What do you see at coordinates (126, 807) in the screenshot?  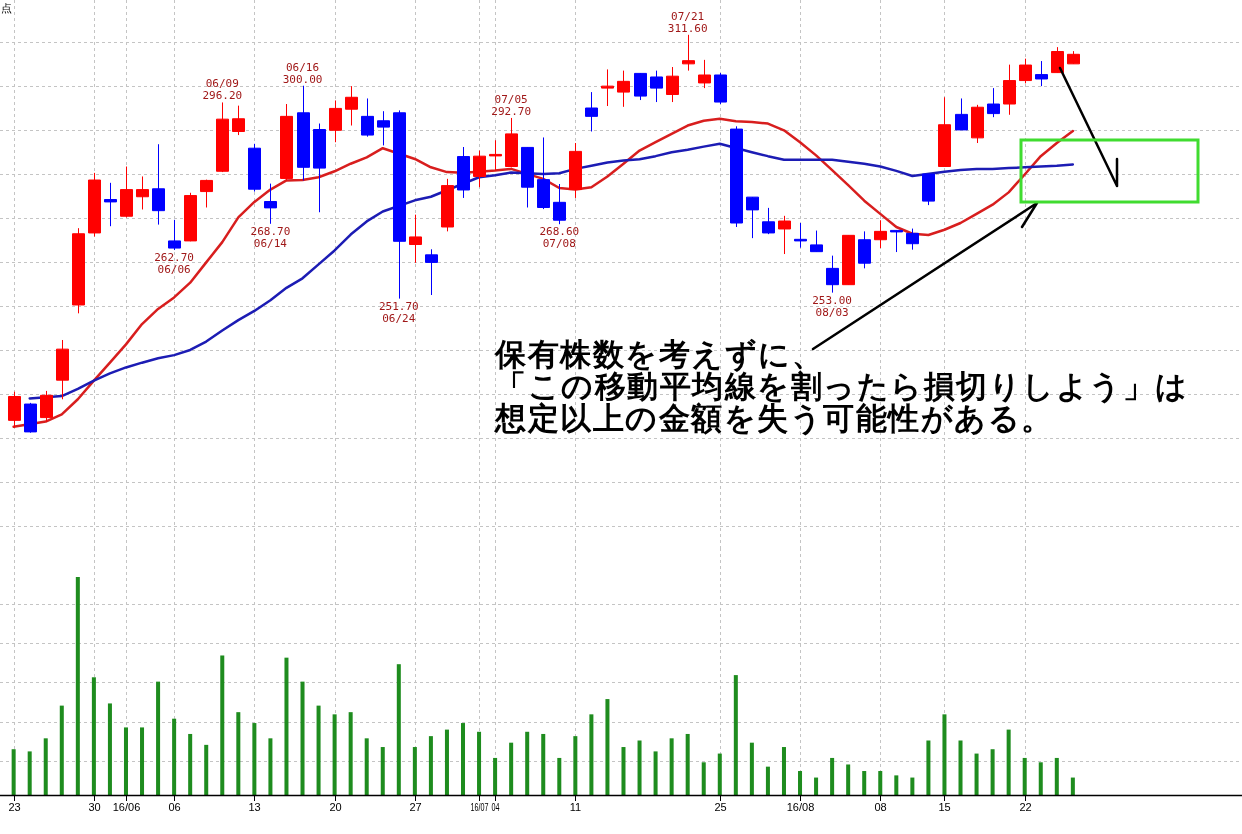 I see `x-tick-label: 16/06` at bounding box center [126, 807].